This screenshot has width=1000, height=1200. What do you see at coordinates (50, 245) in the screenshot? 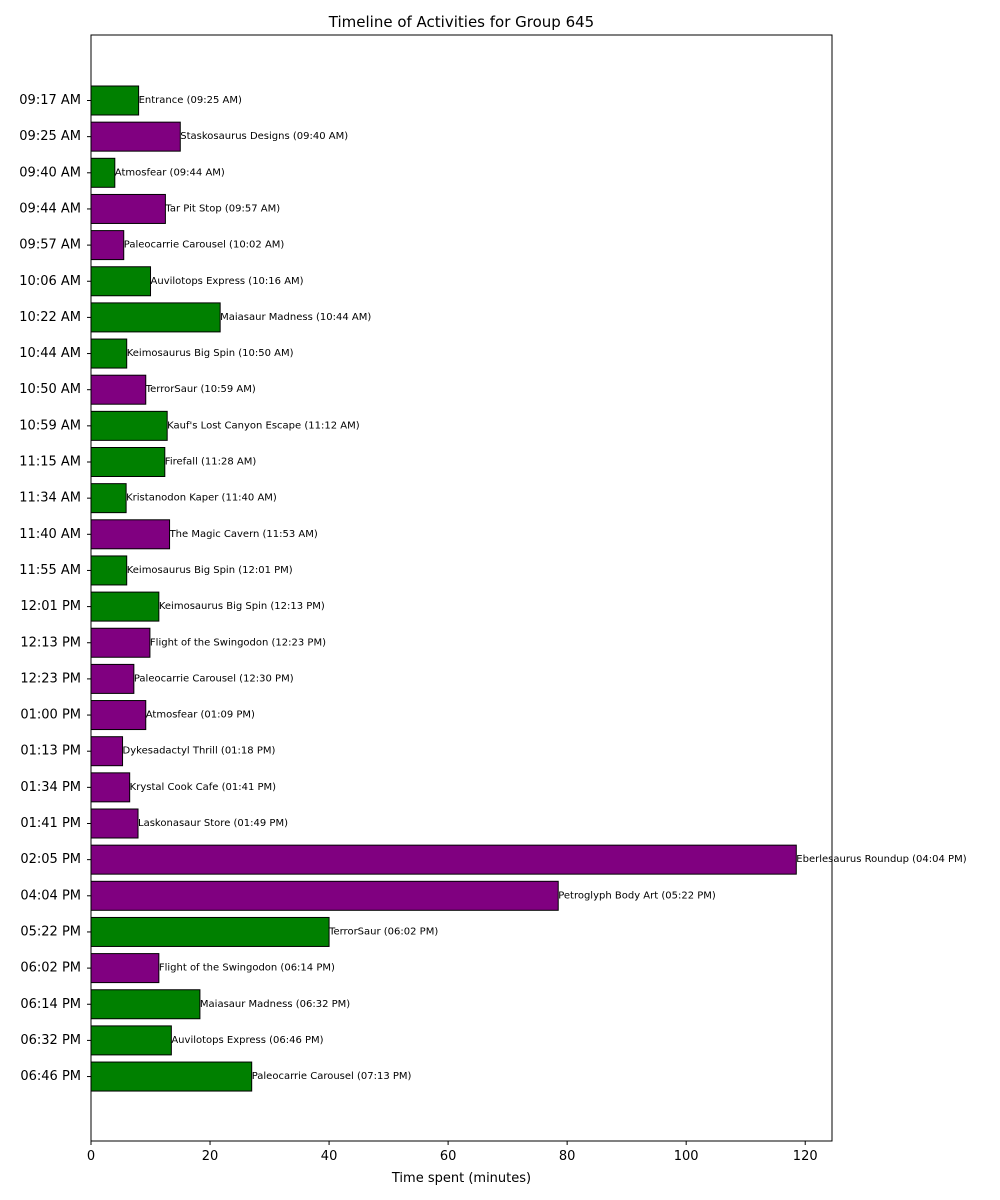
I see `y-tick-label: 09:57 AM` at bounding box center [50, 245].